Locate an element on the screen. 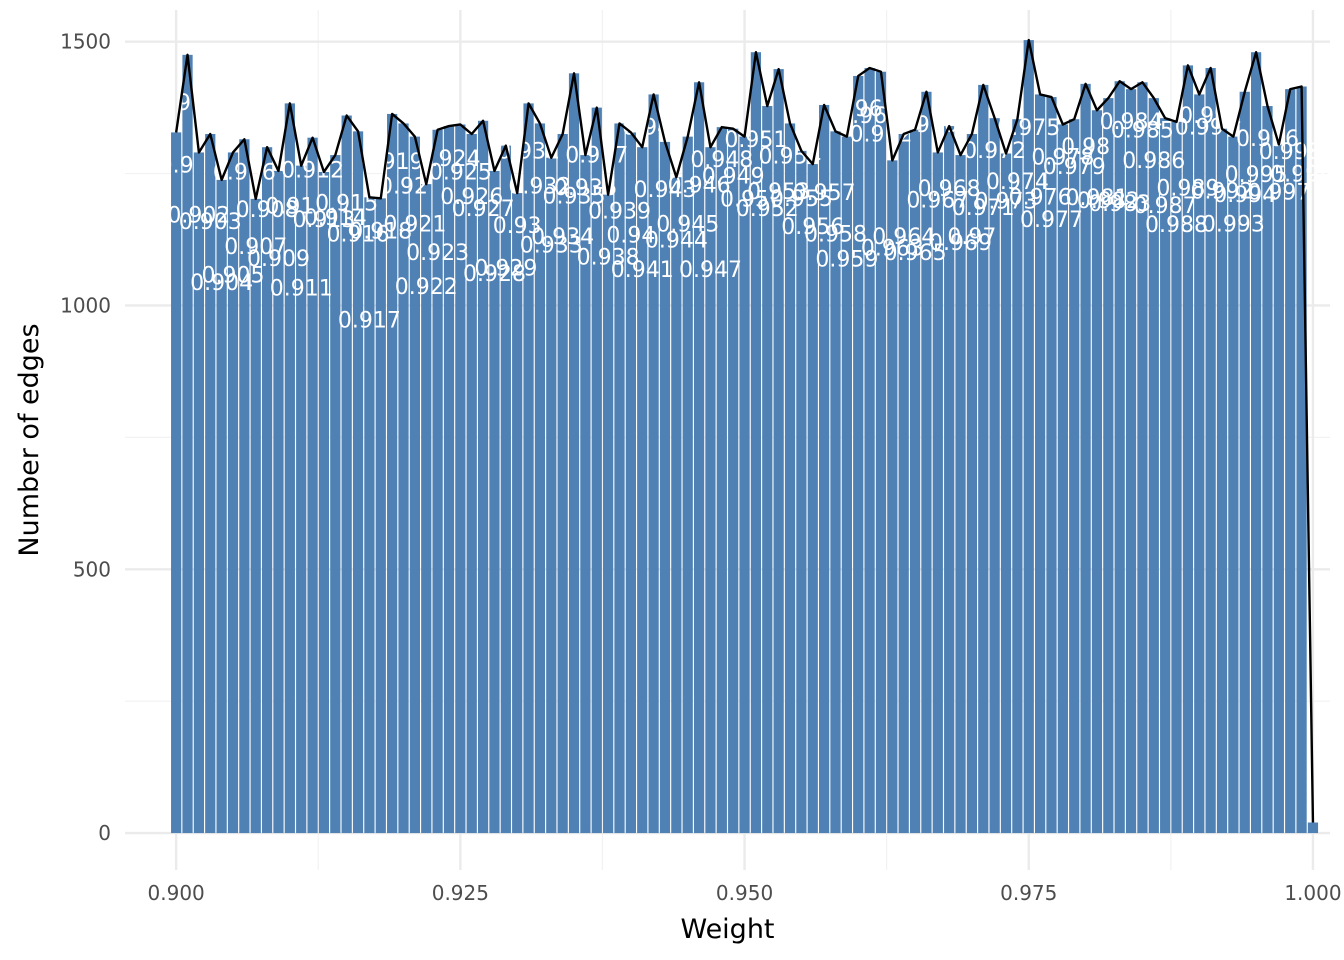 The height and width of the screenshot is (960, 1344). bar-value-label: 0.991 is located at coordinates (1210, 116).